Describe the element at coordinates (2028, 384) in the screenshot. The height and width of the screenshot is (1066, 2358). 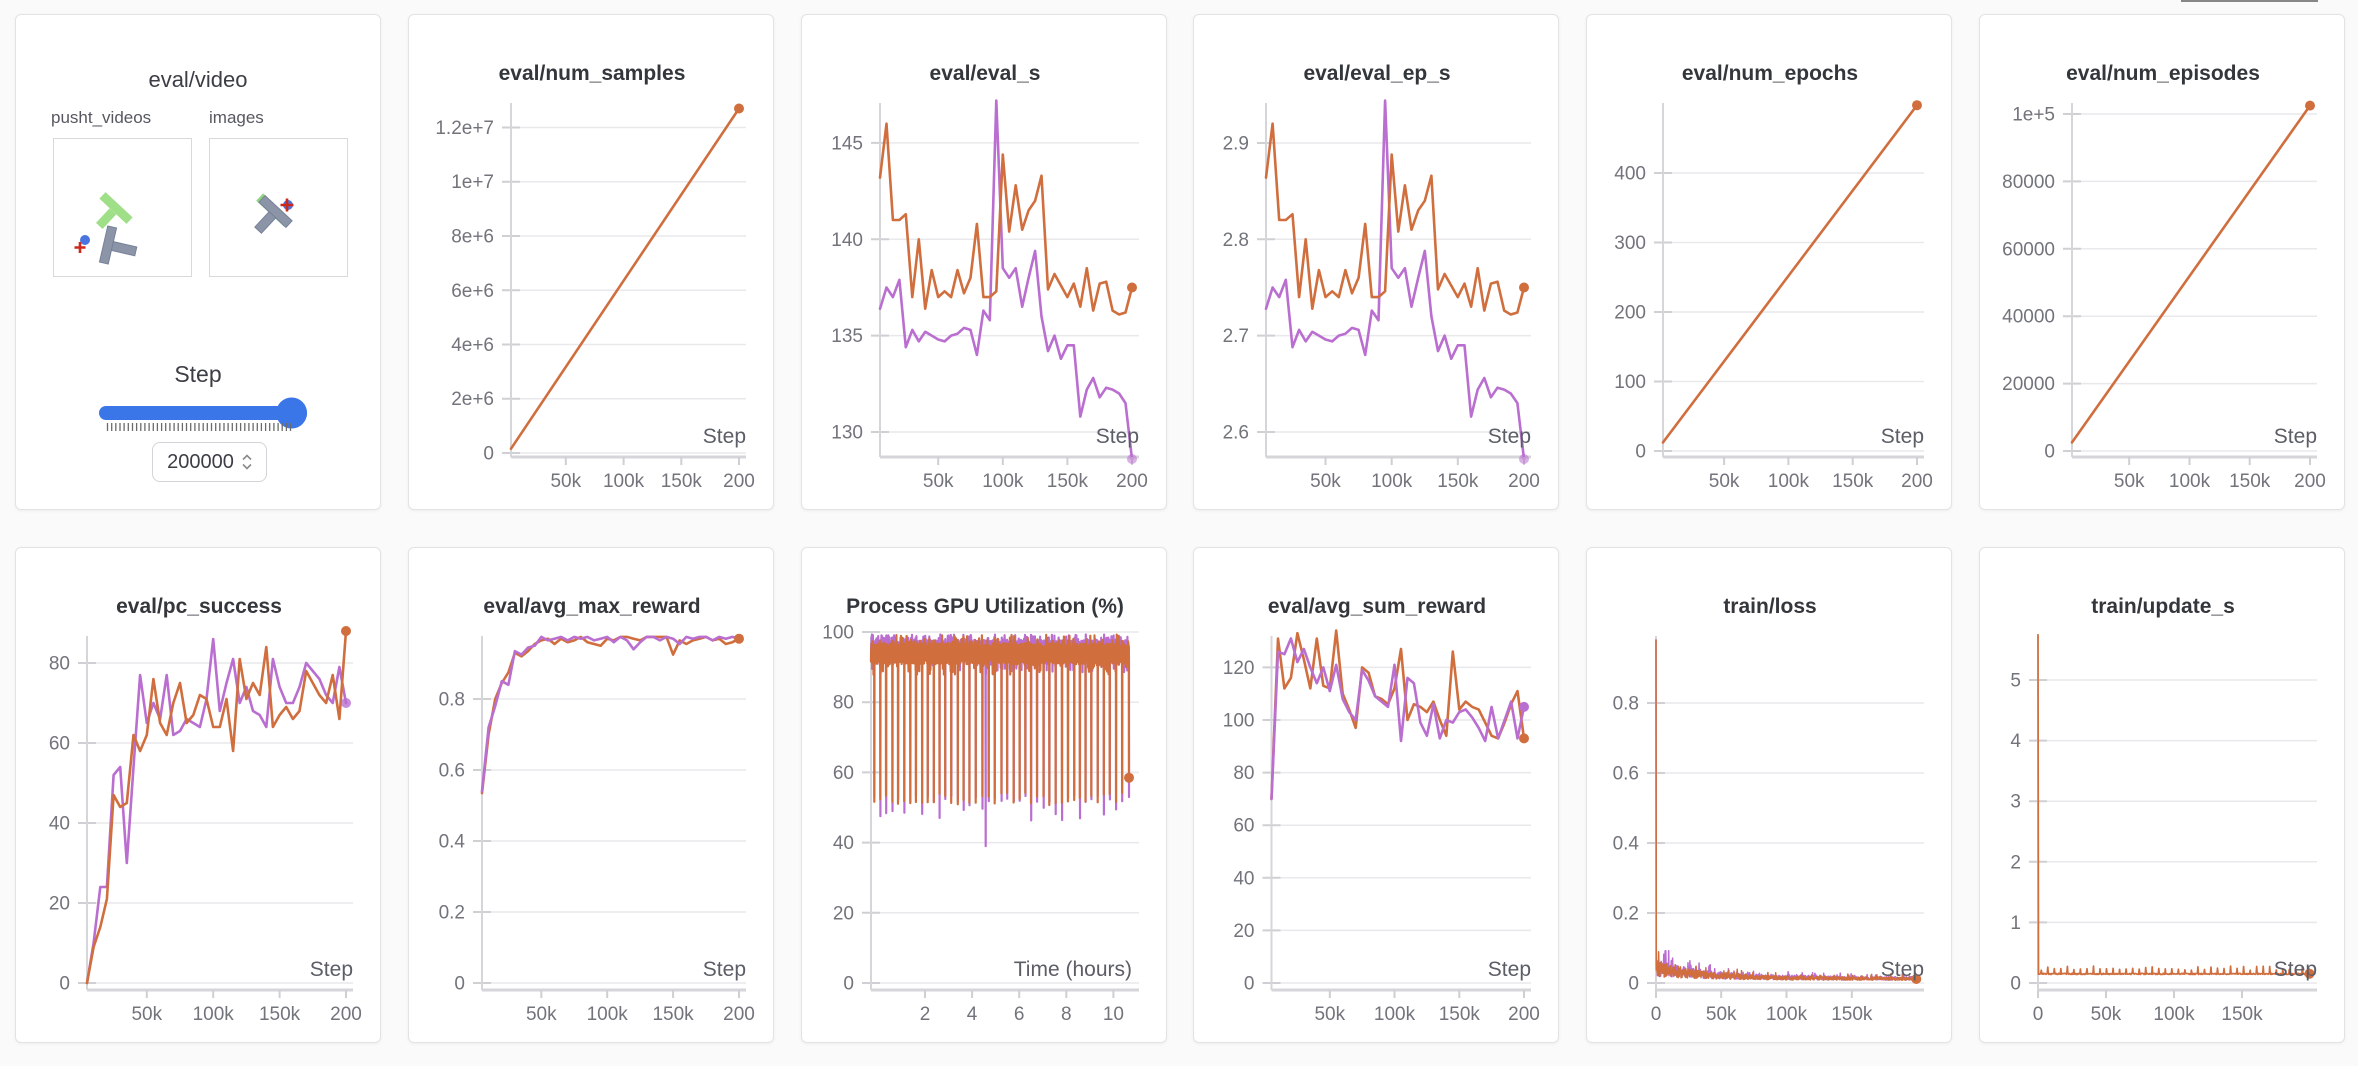
I see `svg-text: 20000` at that location.